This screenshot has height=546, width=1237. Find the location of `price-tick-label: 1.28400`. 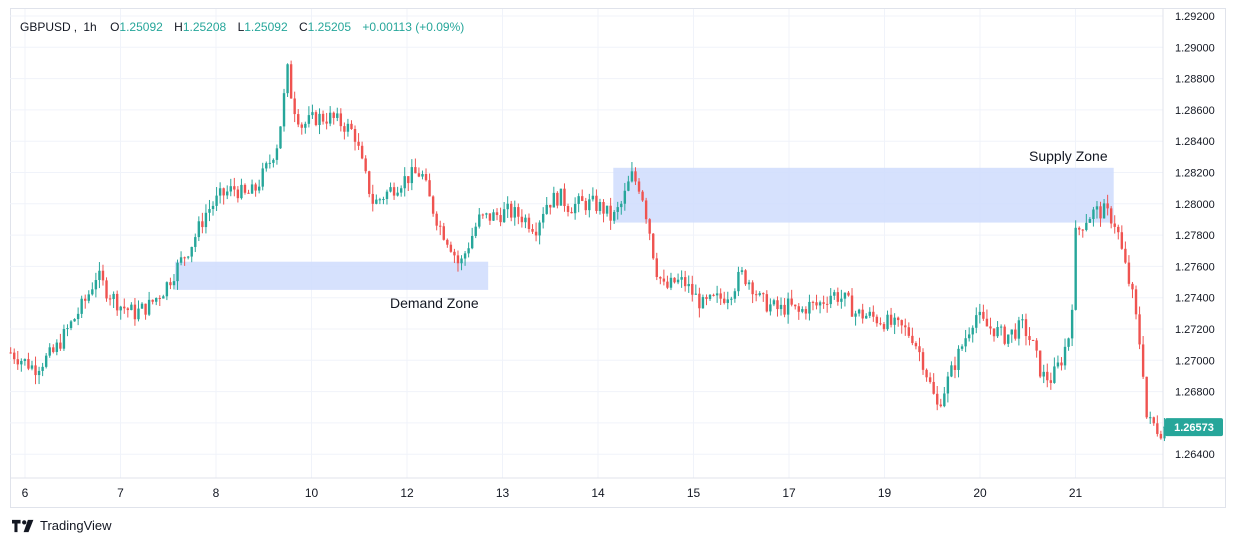

price-tick-label: 1.28400 is located at coordinates (1195, 142).